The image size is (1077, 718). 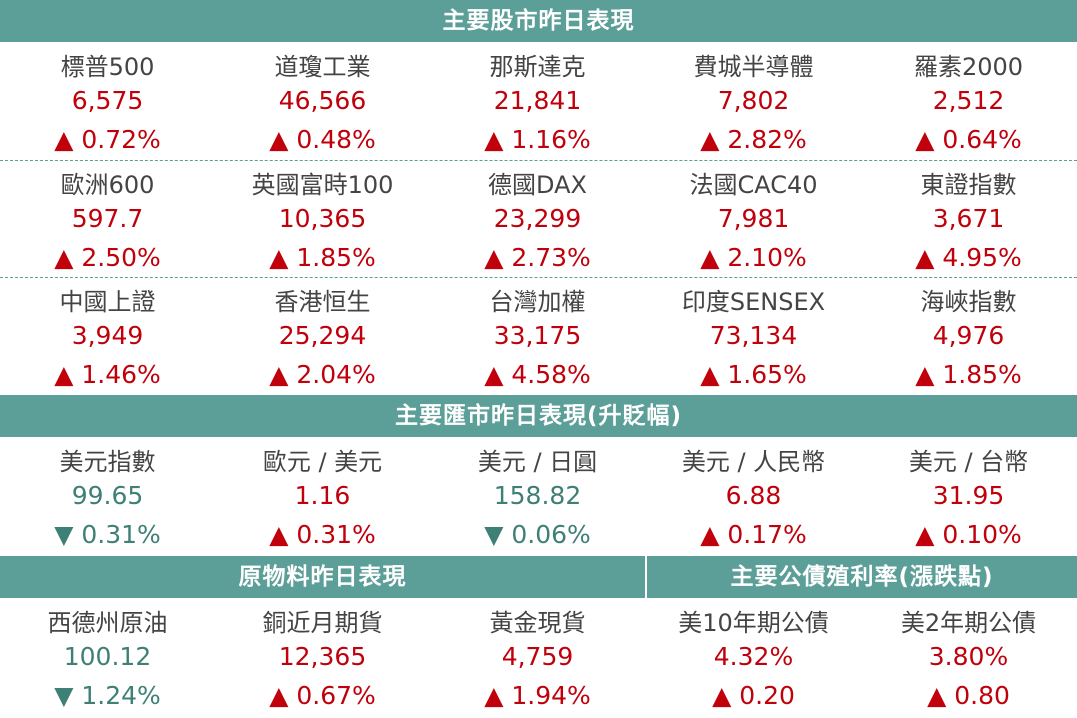 What do you see at coordinates (322, 623) in the screenshot?
I see `quote-name: 銅近月期貨` at bounding box center [322, 623].